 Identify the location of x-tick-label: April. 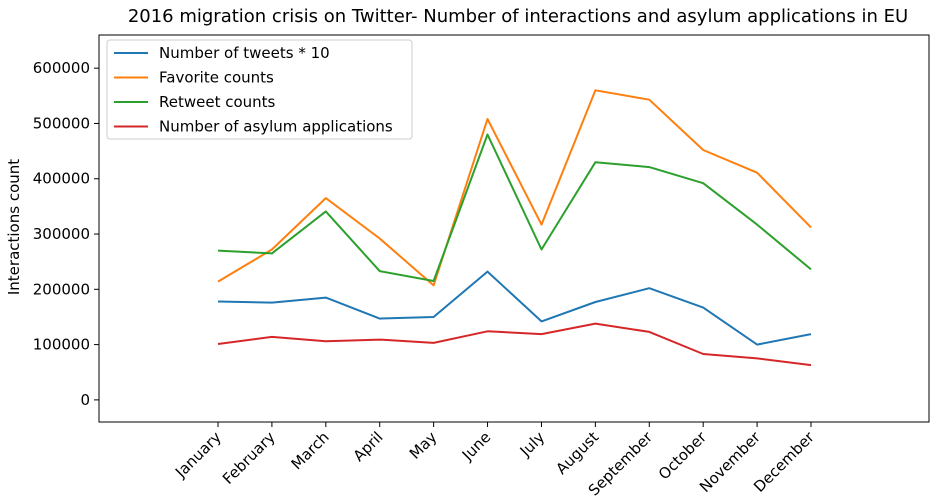
(368, 446).